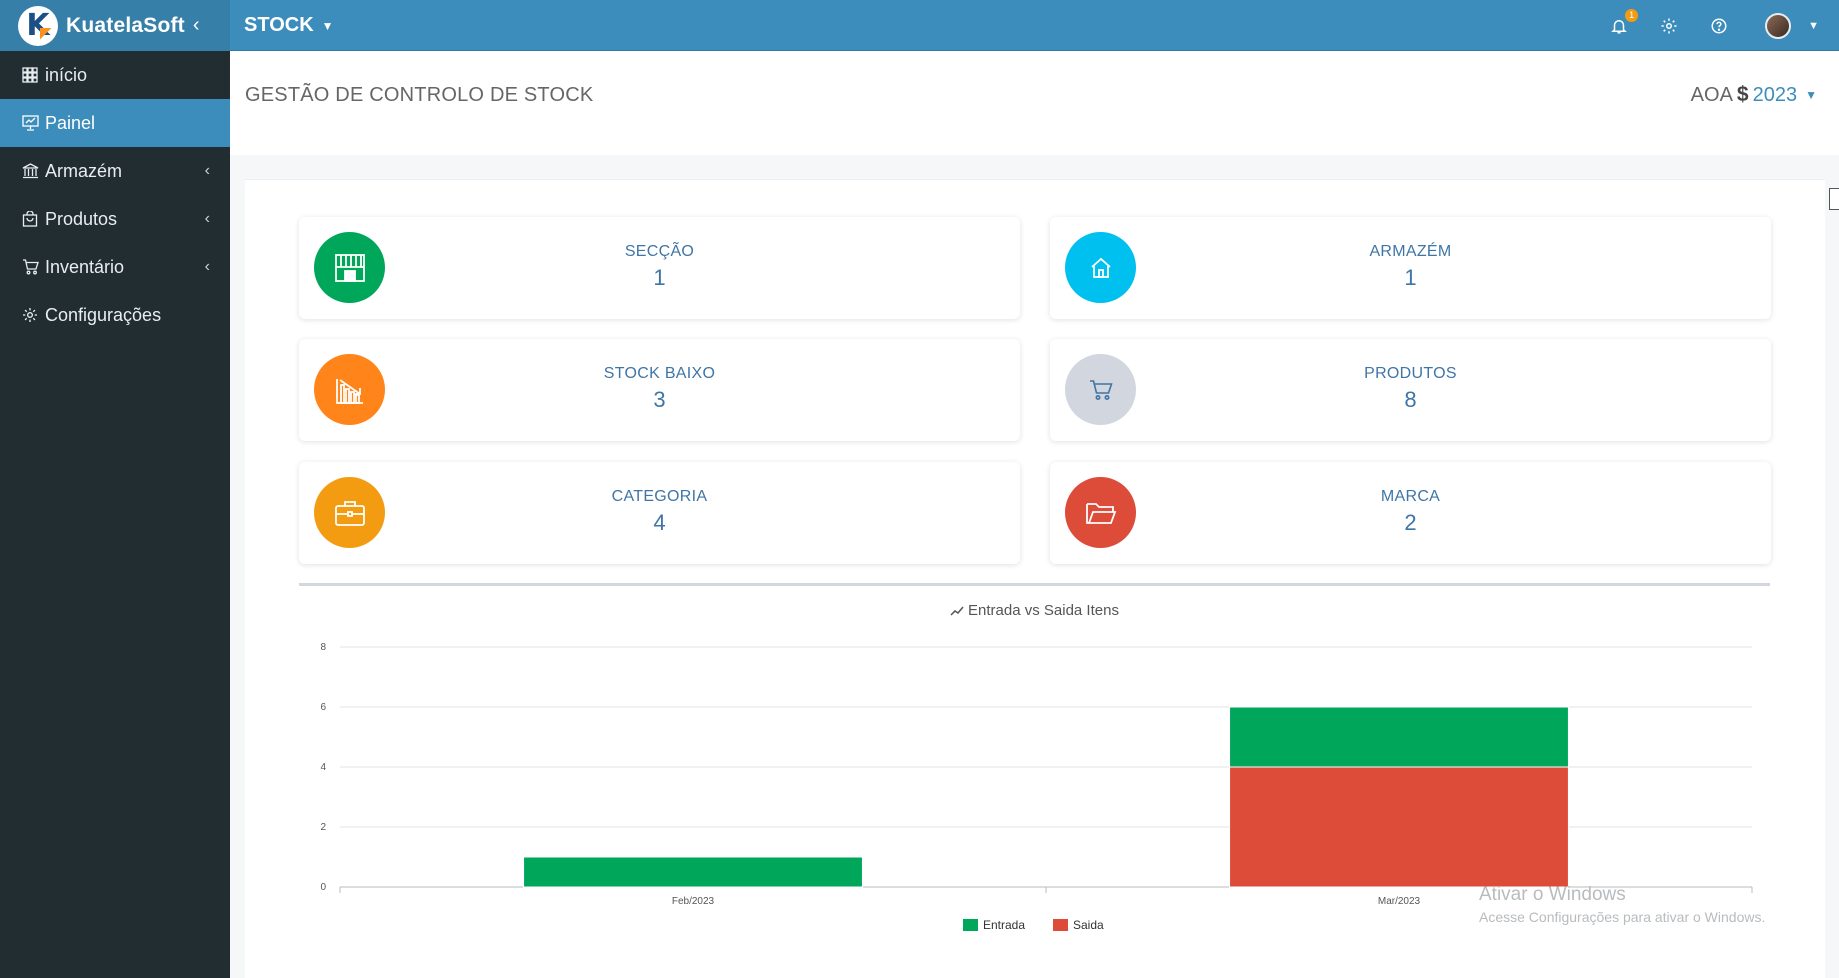 The width and height of the screenshot is (1839, 978). I want to click on stat-card-stock-baixo: STOCK BAIXO 3, so click(659, 390).